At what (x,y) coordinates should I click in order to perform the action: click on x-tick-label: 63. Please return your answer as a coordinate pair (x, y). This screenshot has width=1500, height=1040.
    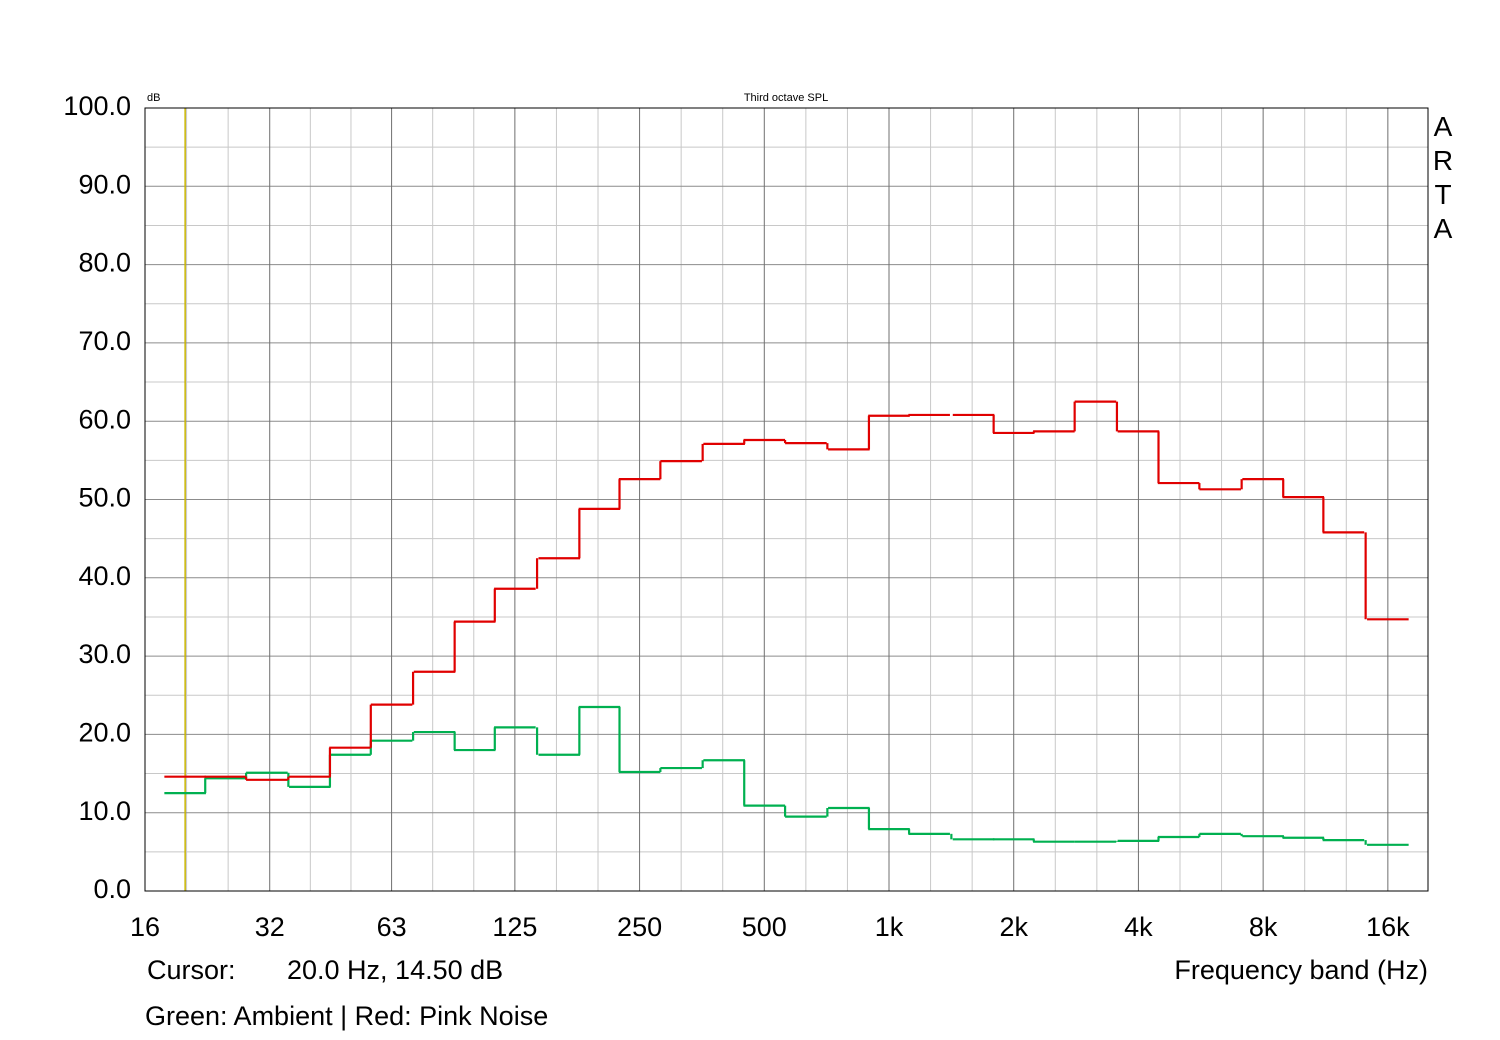
    Looking at the image, I should click on (392, 927).